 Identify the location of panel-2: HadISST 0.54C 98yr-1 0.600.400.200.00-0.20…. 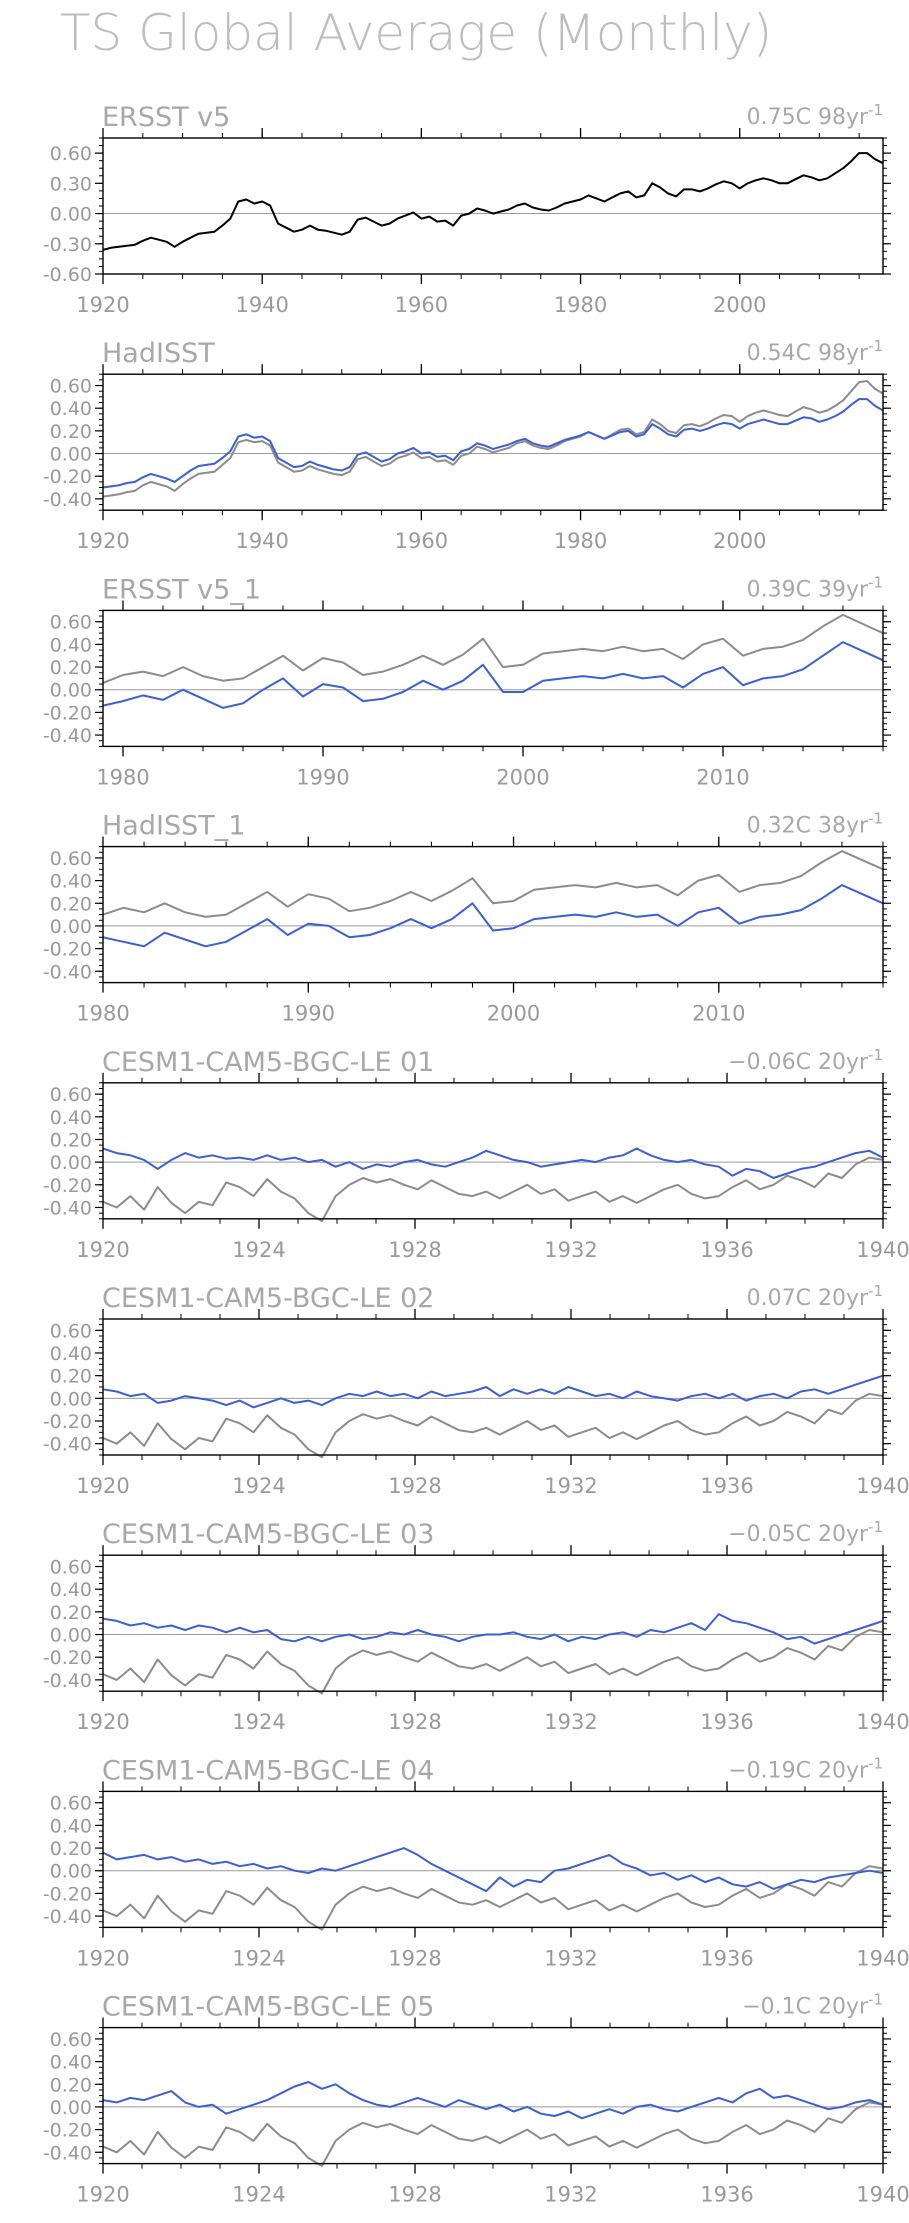
(467, 445).